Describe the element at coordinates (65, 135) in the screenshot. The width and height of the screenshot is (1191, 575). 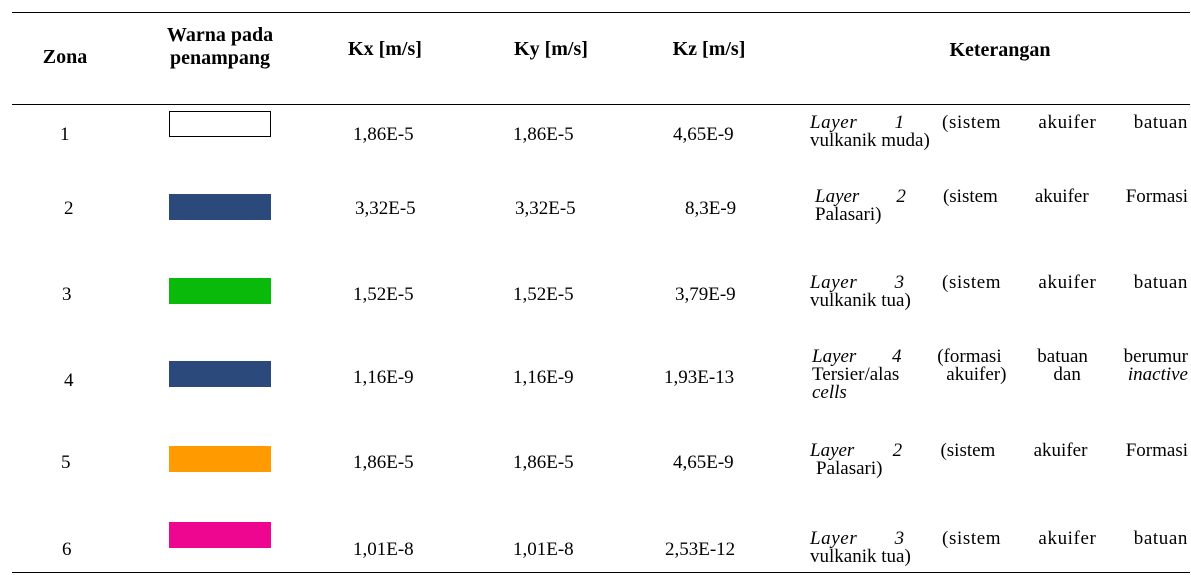
I see `cell-zona: 1` at that location.